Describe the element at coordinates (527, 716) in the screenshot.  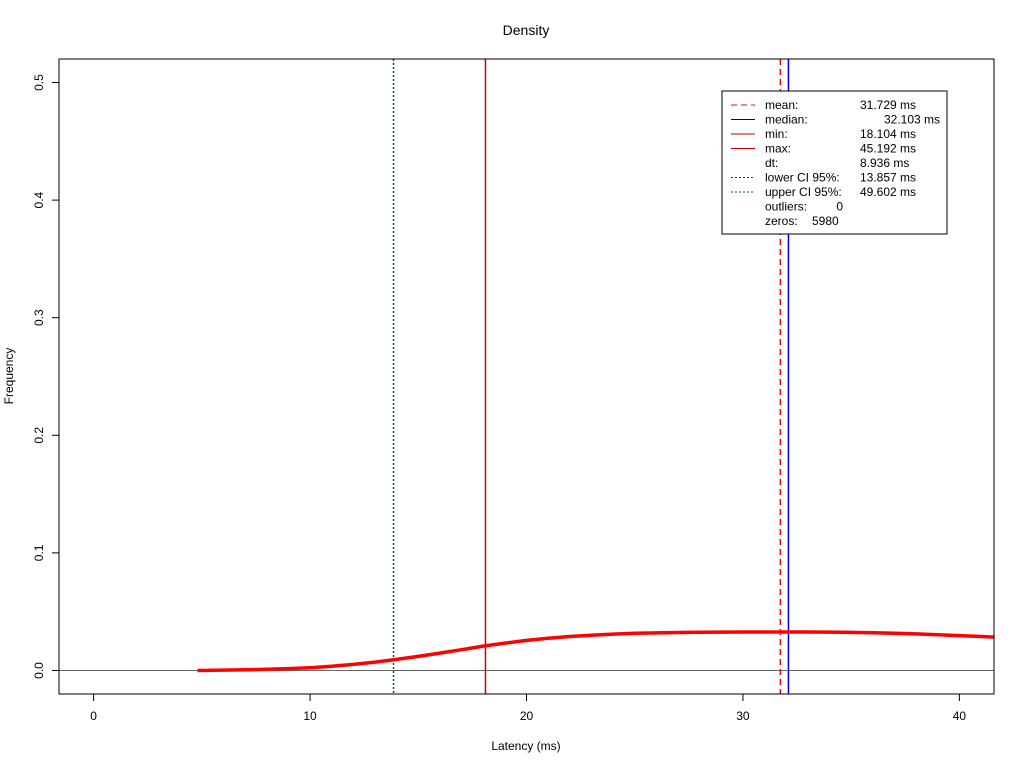
I see `x-tick-label: 20` at that location.